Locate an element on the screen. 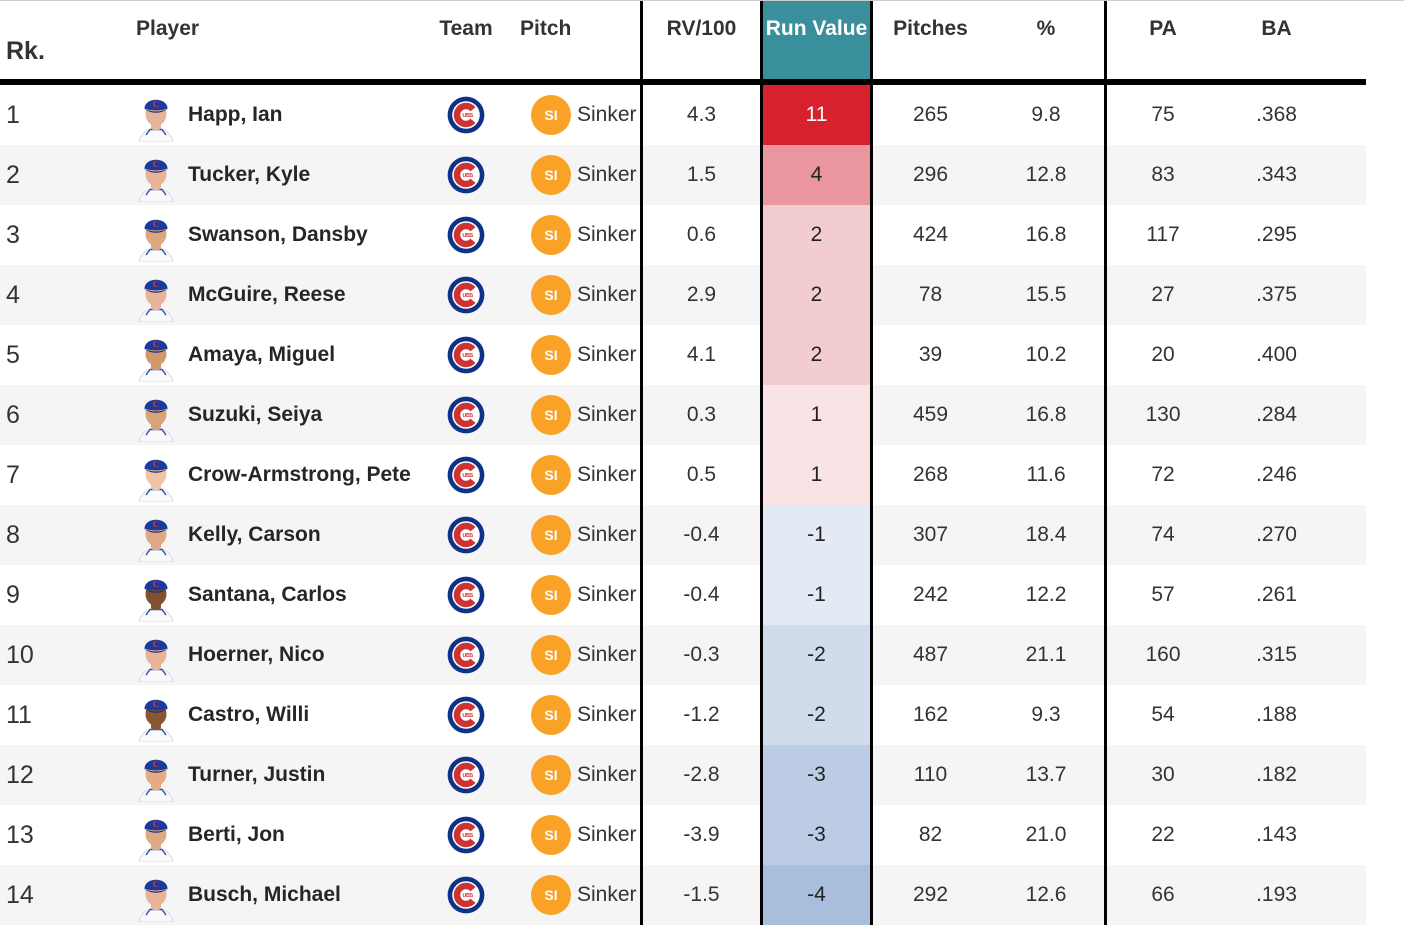 The image size is (1404, 927). player-name: Hoerner, Nico is located at coordinates (256, 654).